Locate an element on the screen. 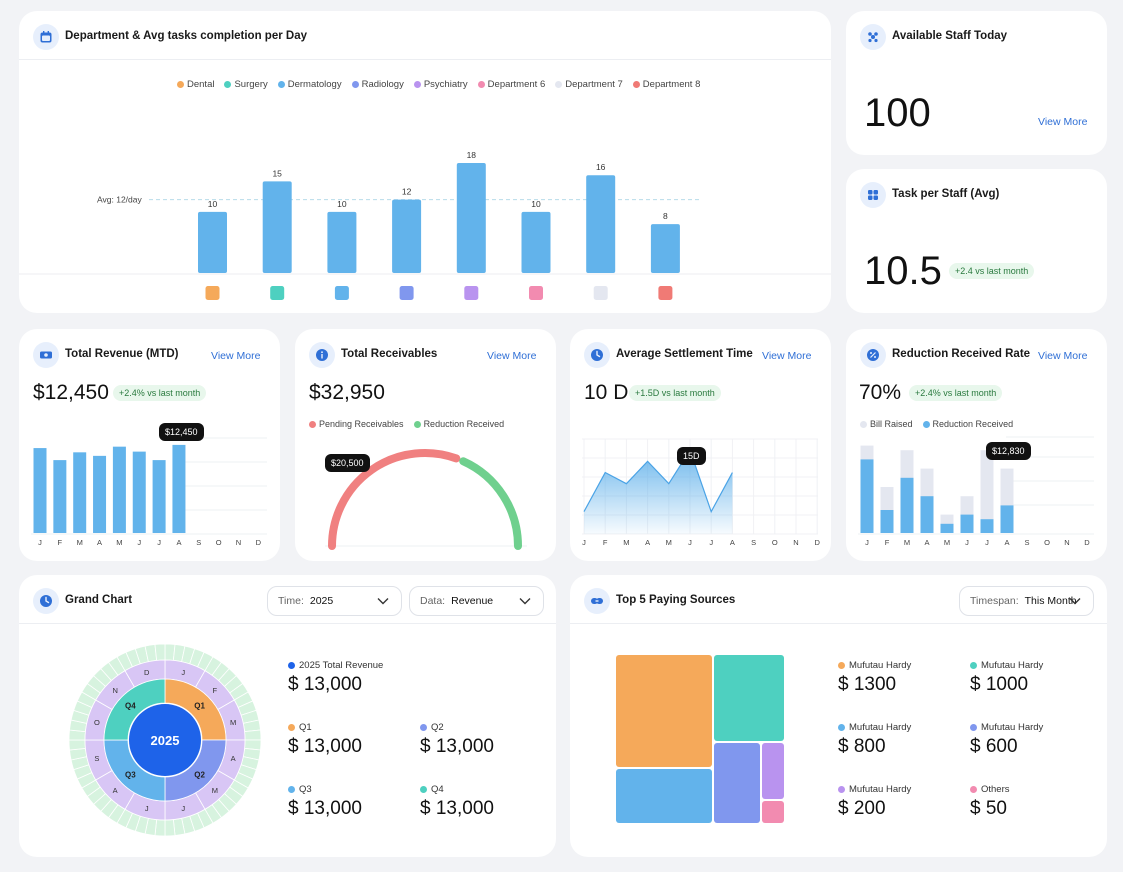 The image size is (1123, 872). time-select: Time: 2025 is located at coordinates (334, 601).